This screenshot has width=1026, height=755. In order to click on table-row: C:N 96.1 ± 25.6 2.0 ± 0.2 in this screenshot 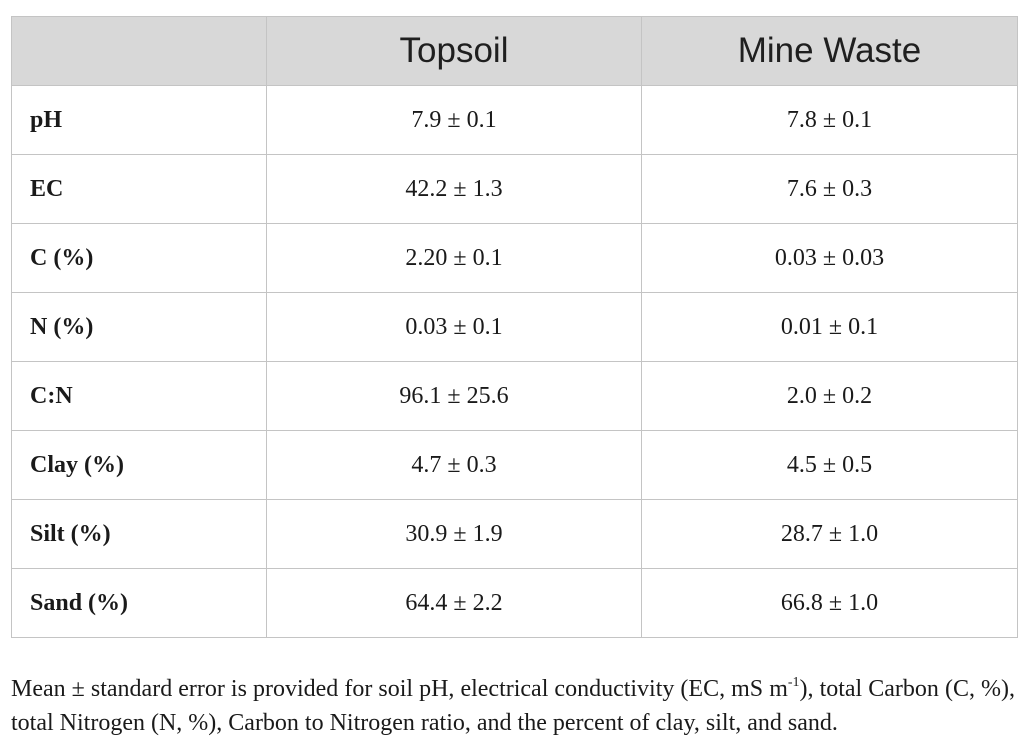, I will do `click(514, 396)`.